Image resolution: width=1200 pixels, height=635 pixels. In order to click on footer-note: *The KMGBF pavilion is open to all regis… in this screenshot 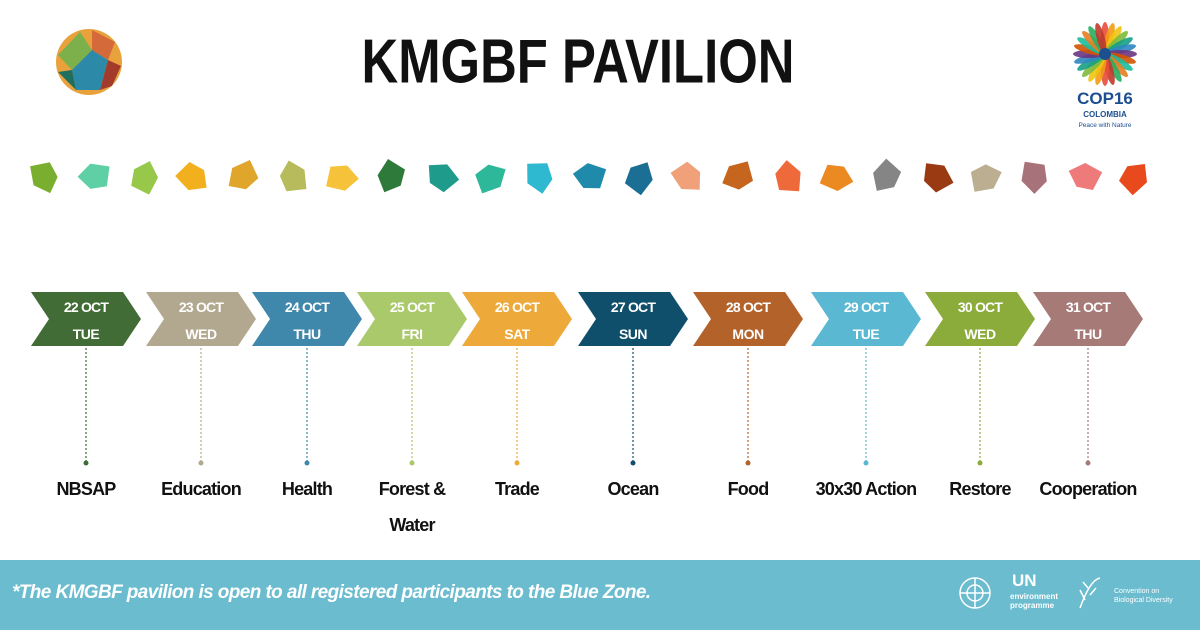, I will do `click(331, 592)`.